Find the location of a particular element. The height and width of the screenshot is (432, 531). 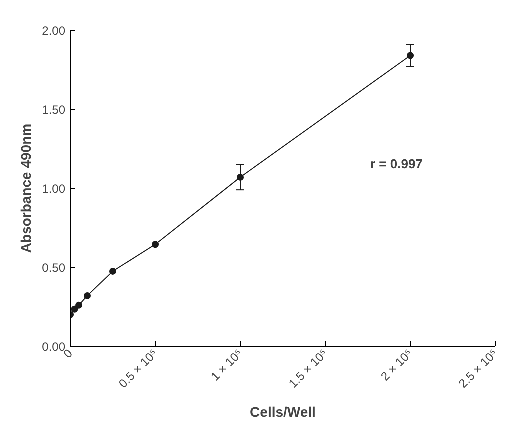

x-axis-title: Cells/Well is located at coordinates (283, 412).